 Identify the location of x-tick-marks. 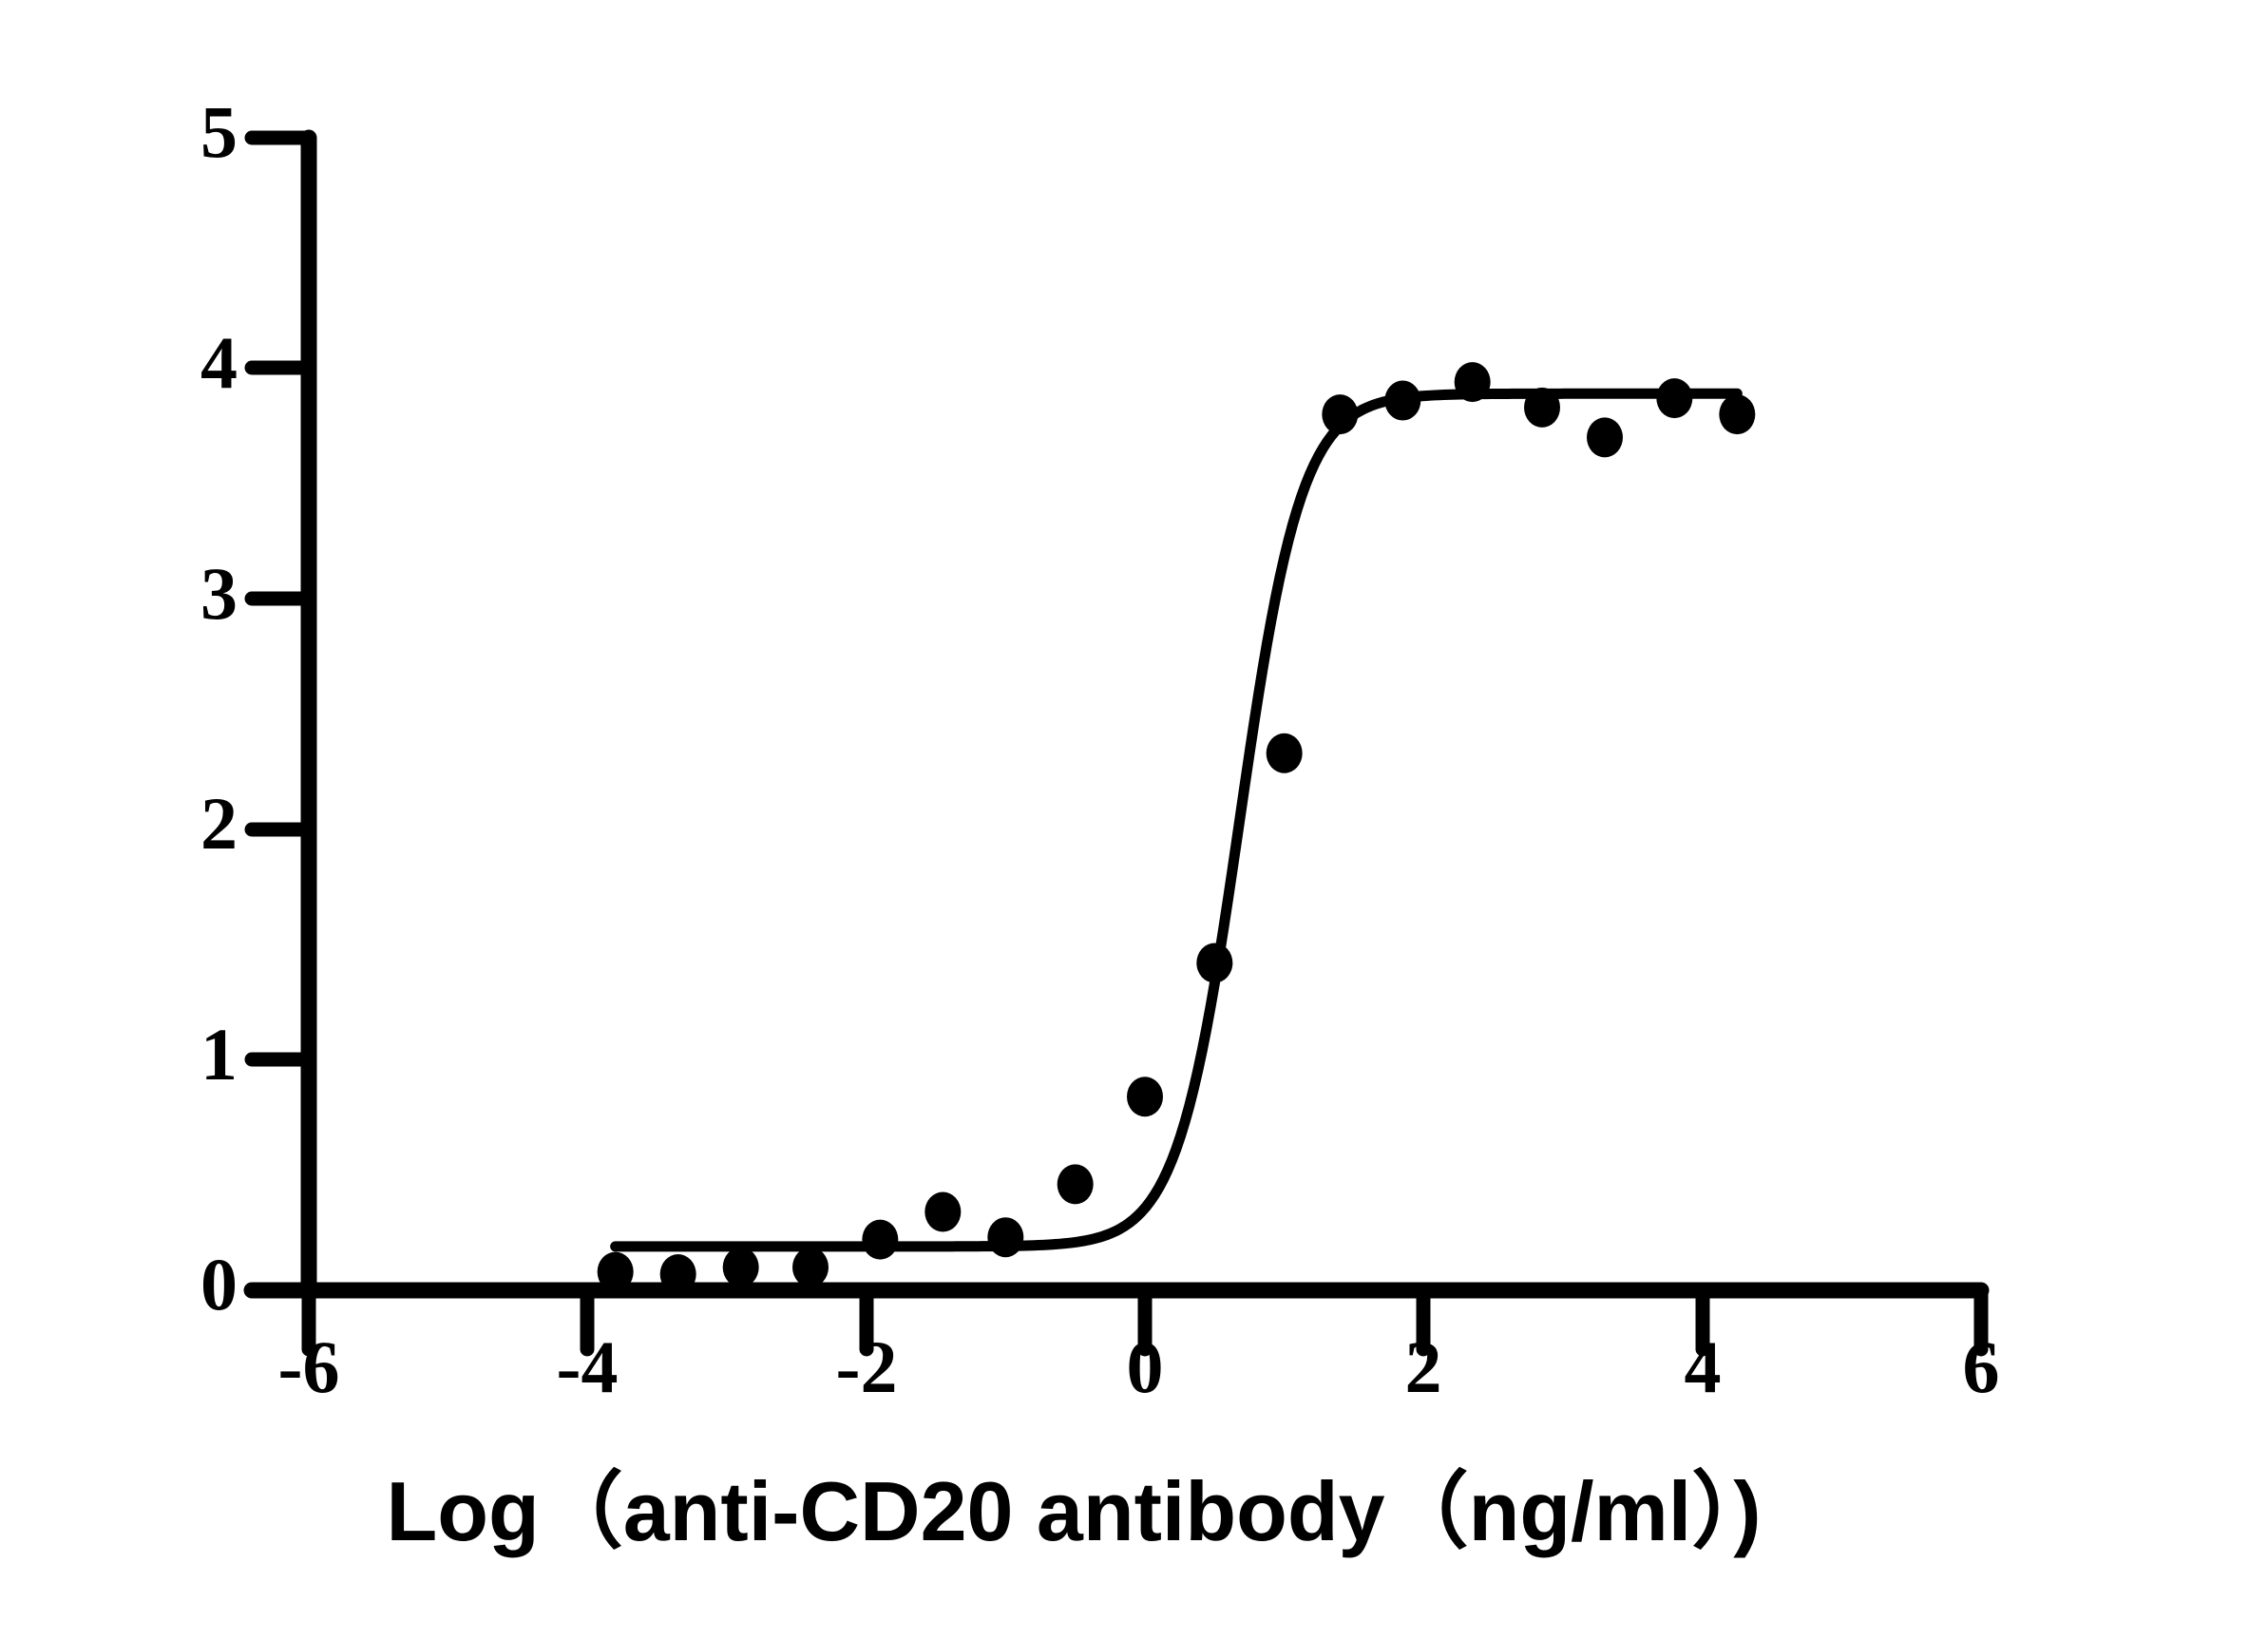
(1145, 1320).